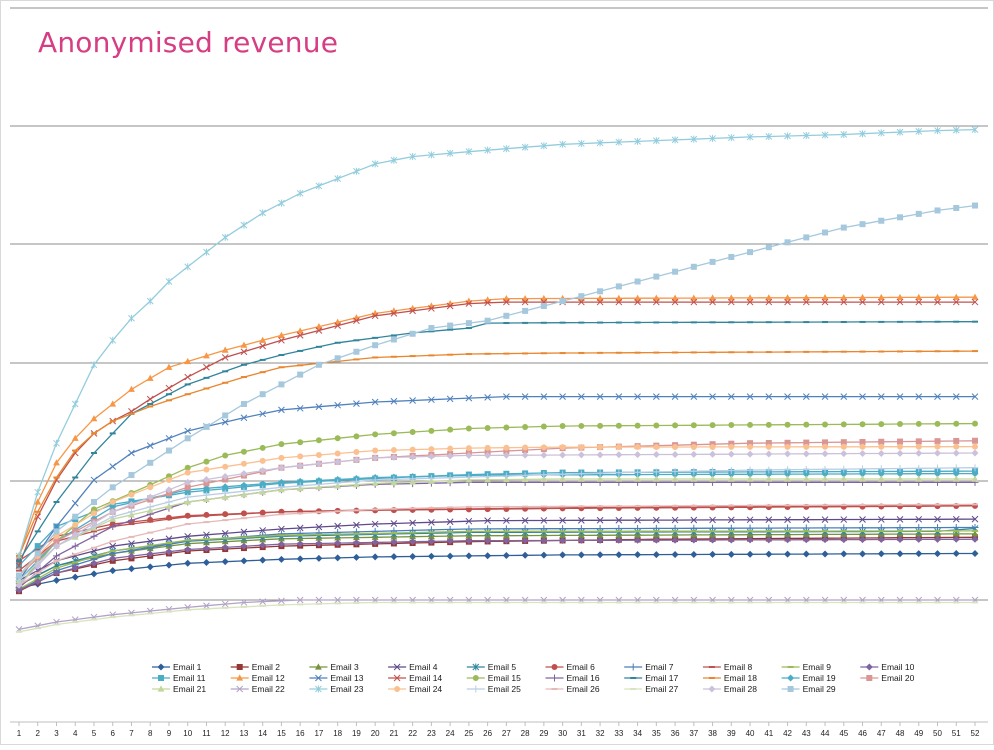 This screenshot has height=750, width=994. What do you see at coordinates (768, 733) in the screenshot?
I see `x-tick-label: 41` at bounding box center [768, 733].